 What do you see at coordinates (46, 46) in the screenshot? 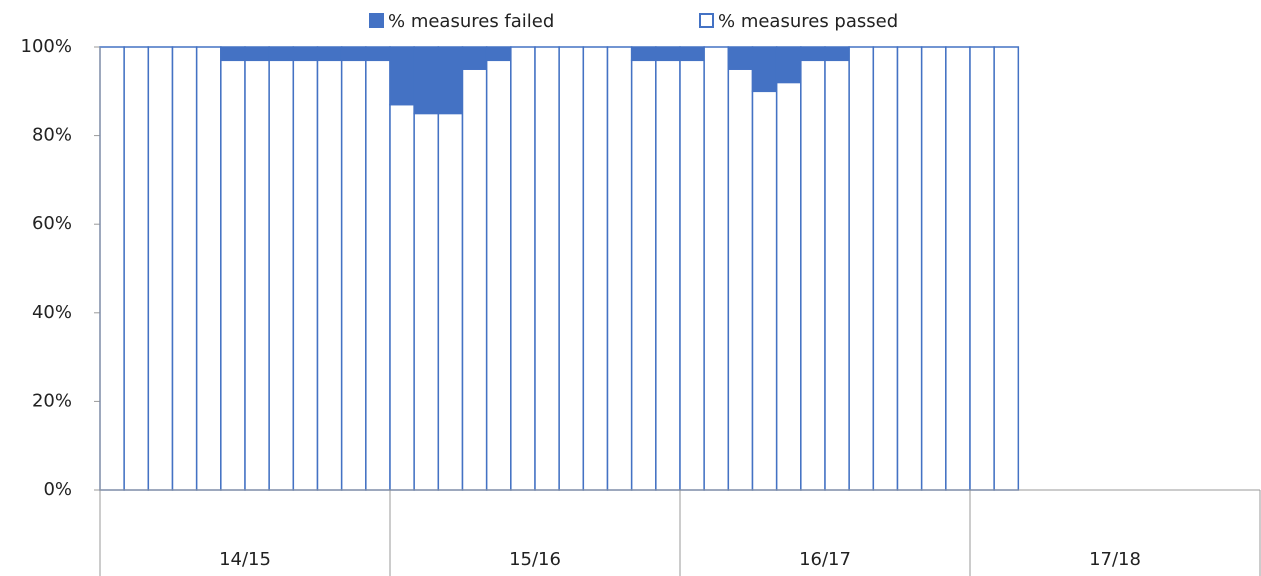
I see `y-tick-label: 100%` at bounding box center [46, 46].